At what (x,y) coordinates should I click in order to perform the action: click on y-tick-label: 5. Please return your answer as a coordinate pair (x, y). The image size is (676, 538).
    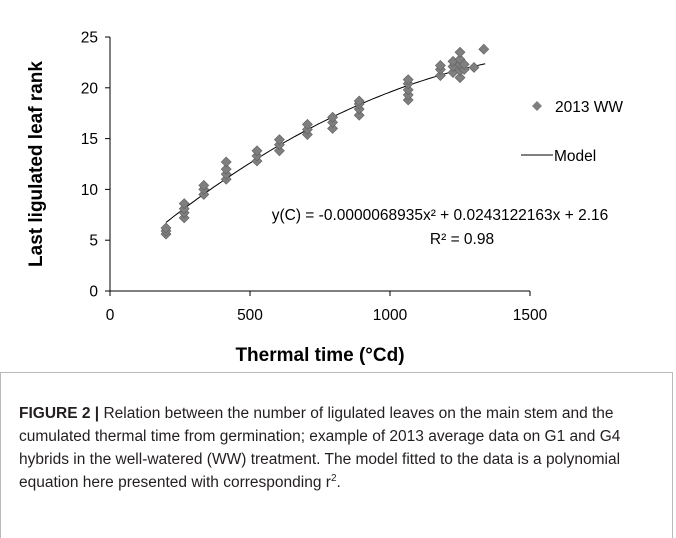
    Looking at the image, I should click on (93, 241).